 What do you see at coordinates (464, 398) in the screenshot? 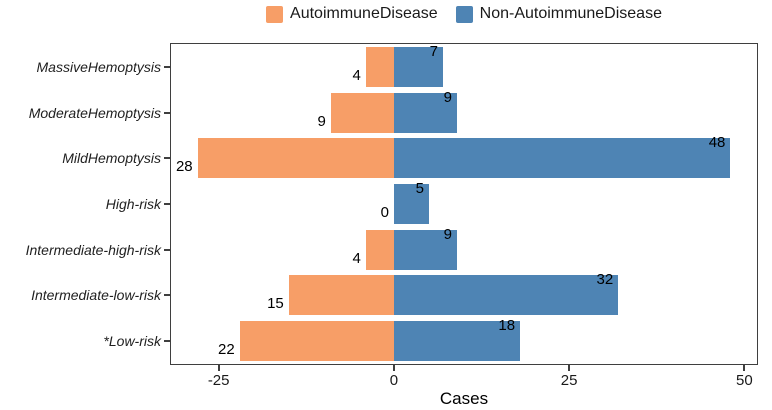
I see `x-axis-title: Cases` at bounding box center [464, 398].